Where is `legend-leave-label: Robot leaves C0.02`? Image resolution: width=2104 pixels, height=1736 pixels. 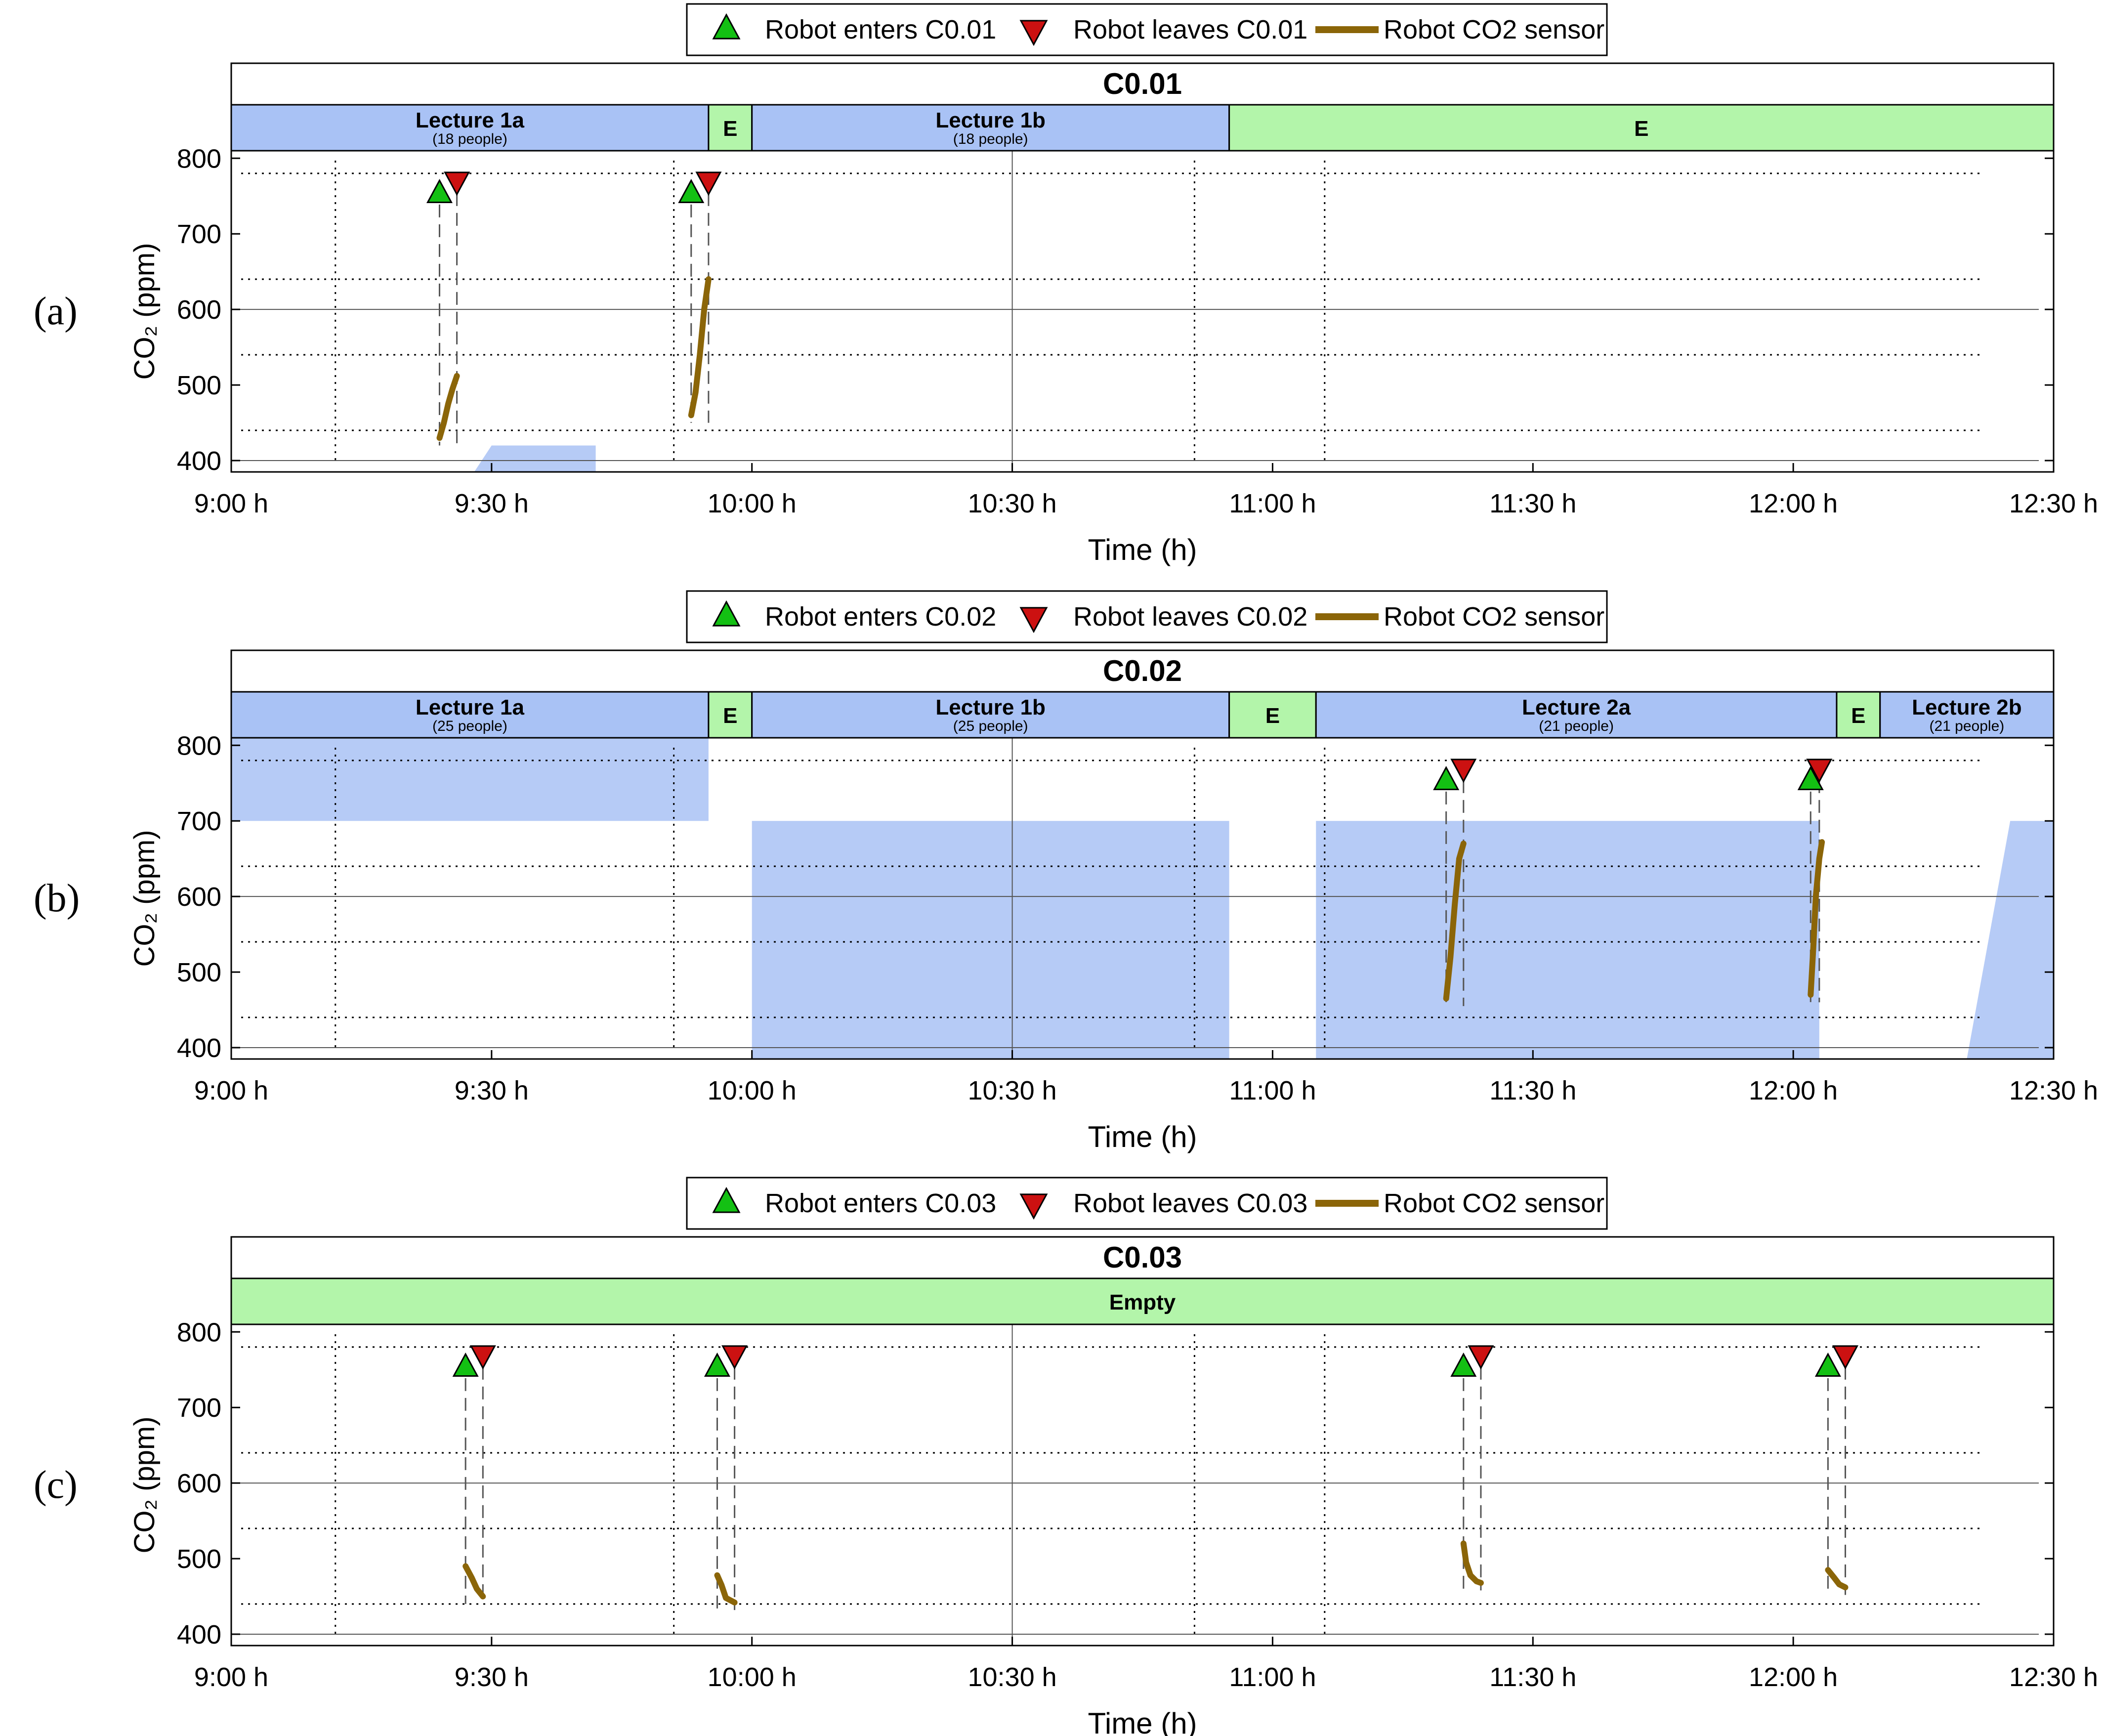
legend-leave-label: Robot leaves C0.02 is located at coordinates (1190, 617).